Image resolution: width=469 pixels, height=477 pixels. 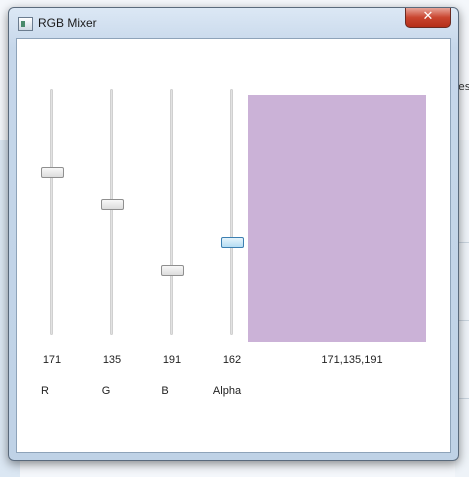 I want to click on value-g: 135, so click(x=112, y=360).